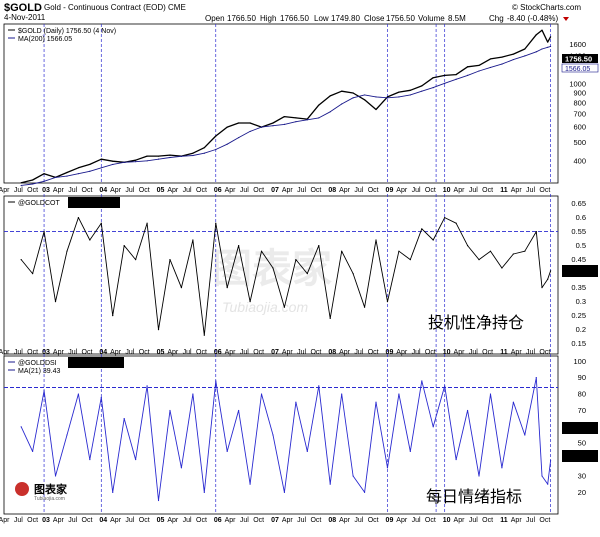 The width and height of the screenshot is (600, 537). Describe the element at coordinates (581, 301) in the screenshot. I see `y-tick-label: 0.3` at that location.